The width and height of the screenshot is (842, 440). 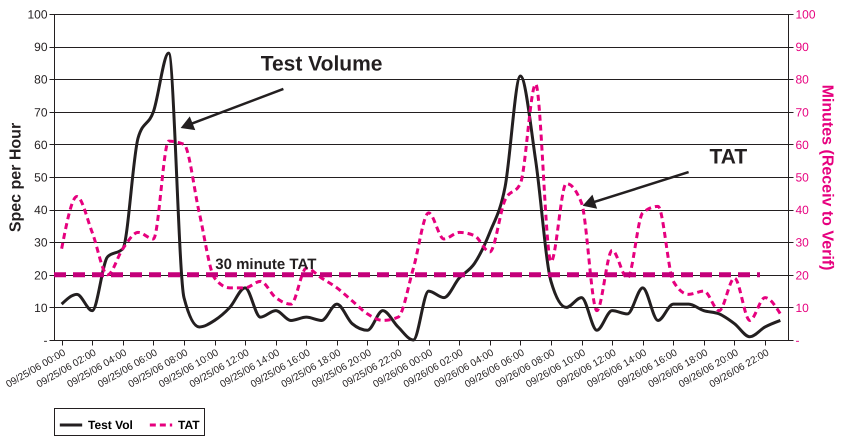 I want to click on y2-tick-label: 80, so click(x=803, y=79).